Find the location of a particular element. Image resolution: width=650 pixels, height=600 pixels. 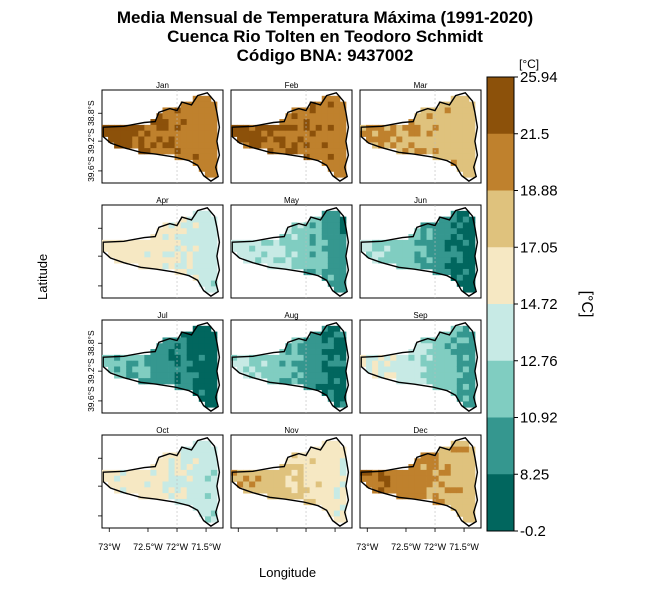

colorbar-unit-side: [°C] is located at coordinates (586, 304).